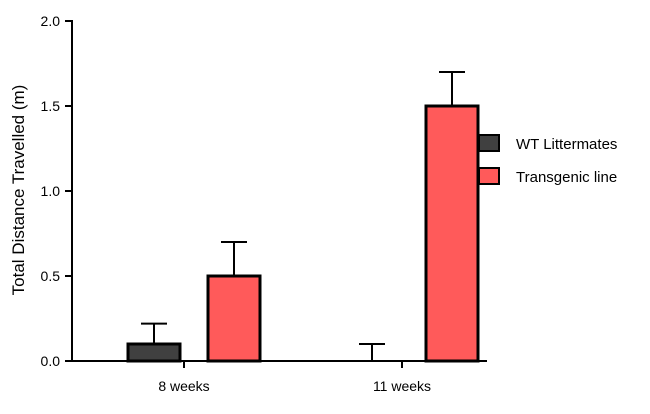 The image size is (650, 414). Describe the element at coordinates (566, 177) in the screenshot. I see `legend-label: Transgenic line` at that location.